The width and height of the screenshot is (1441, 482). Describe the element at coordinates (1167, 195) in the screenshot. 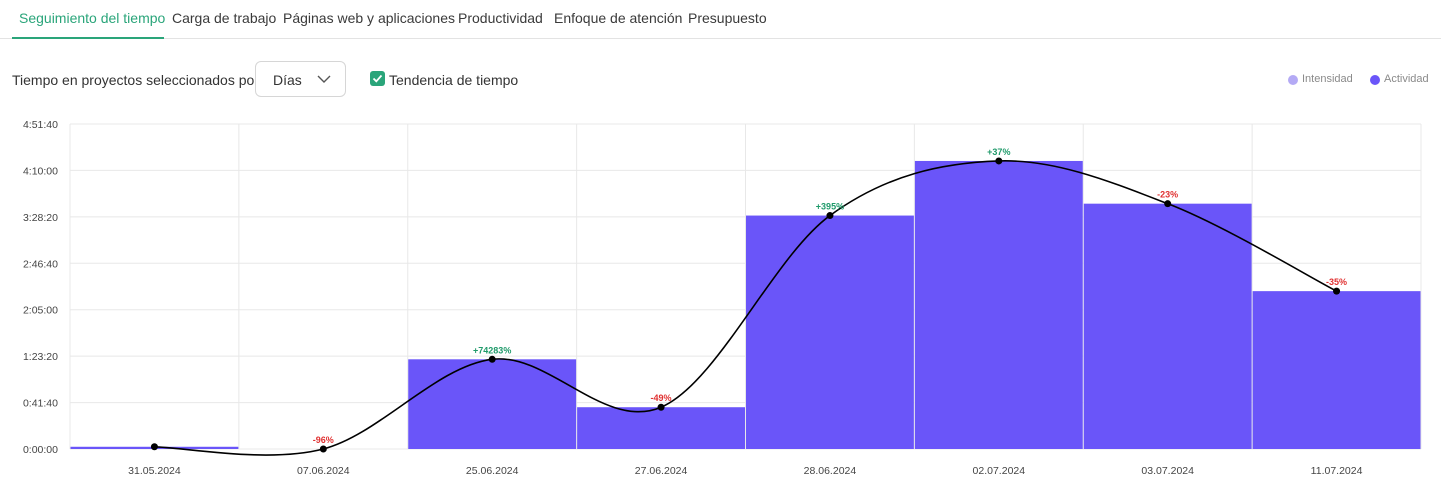

I see `trend-change-label: -23%` at that location.